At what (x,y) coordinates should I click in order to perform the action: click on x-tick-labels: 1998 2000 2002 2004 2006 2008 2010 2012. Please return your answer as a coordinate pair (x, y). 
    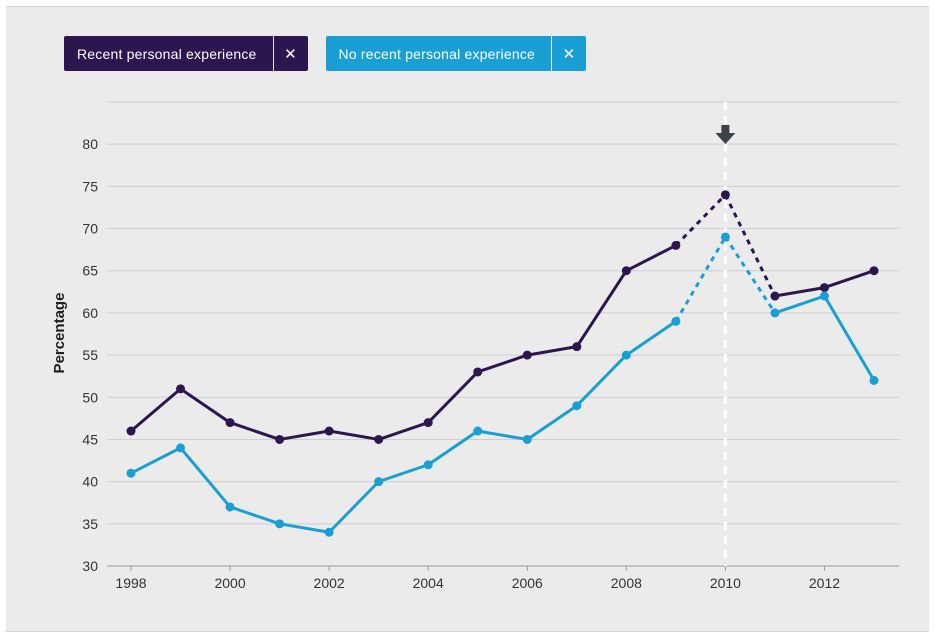
    Looking at the image, I should click on (477, 578).